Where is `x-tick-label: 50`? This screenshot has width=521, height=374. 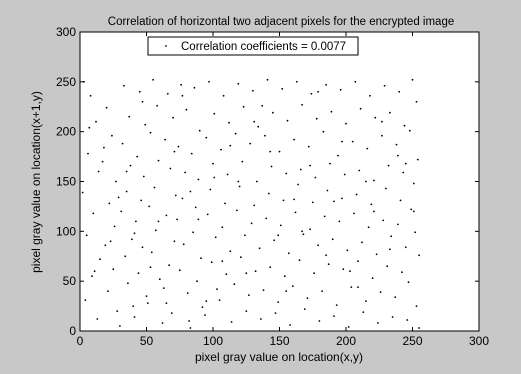 x-tick-label: 50 is located at coordinates (147, 341).